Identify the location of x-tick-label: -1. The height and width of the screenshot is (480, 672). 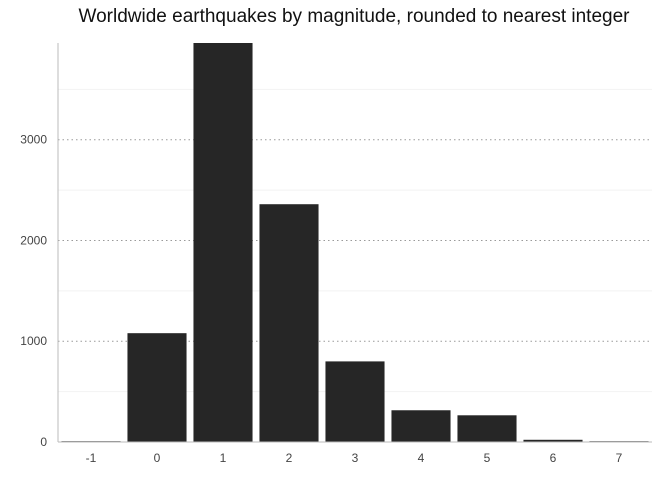
(91, 458).